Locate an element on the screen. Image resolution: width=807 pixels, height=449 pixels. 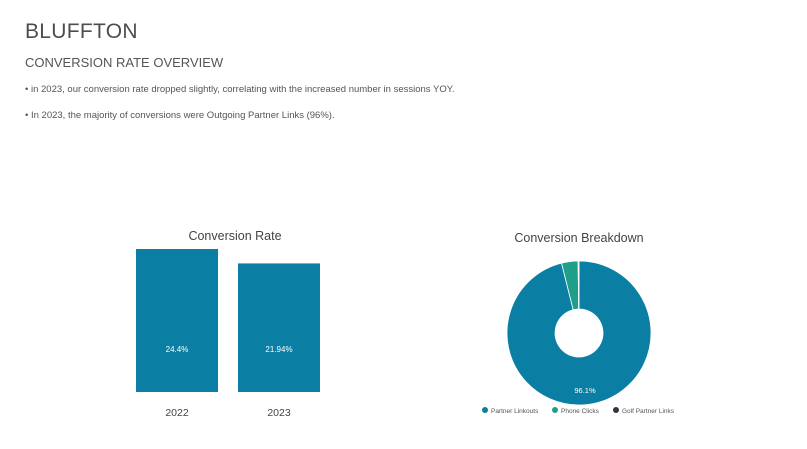
x-tick-label: 2022 is located at coordinates (177, 413).